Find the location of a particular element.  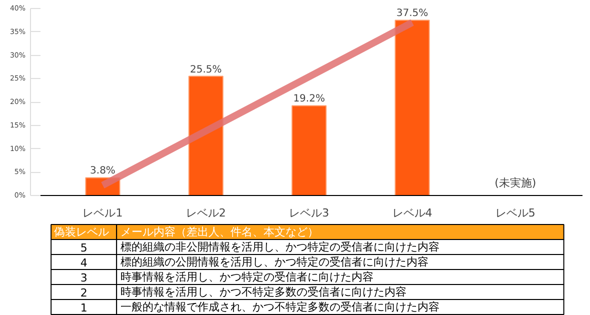

x-tick-label: レベル4 is located at coordinates (412, 213).